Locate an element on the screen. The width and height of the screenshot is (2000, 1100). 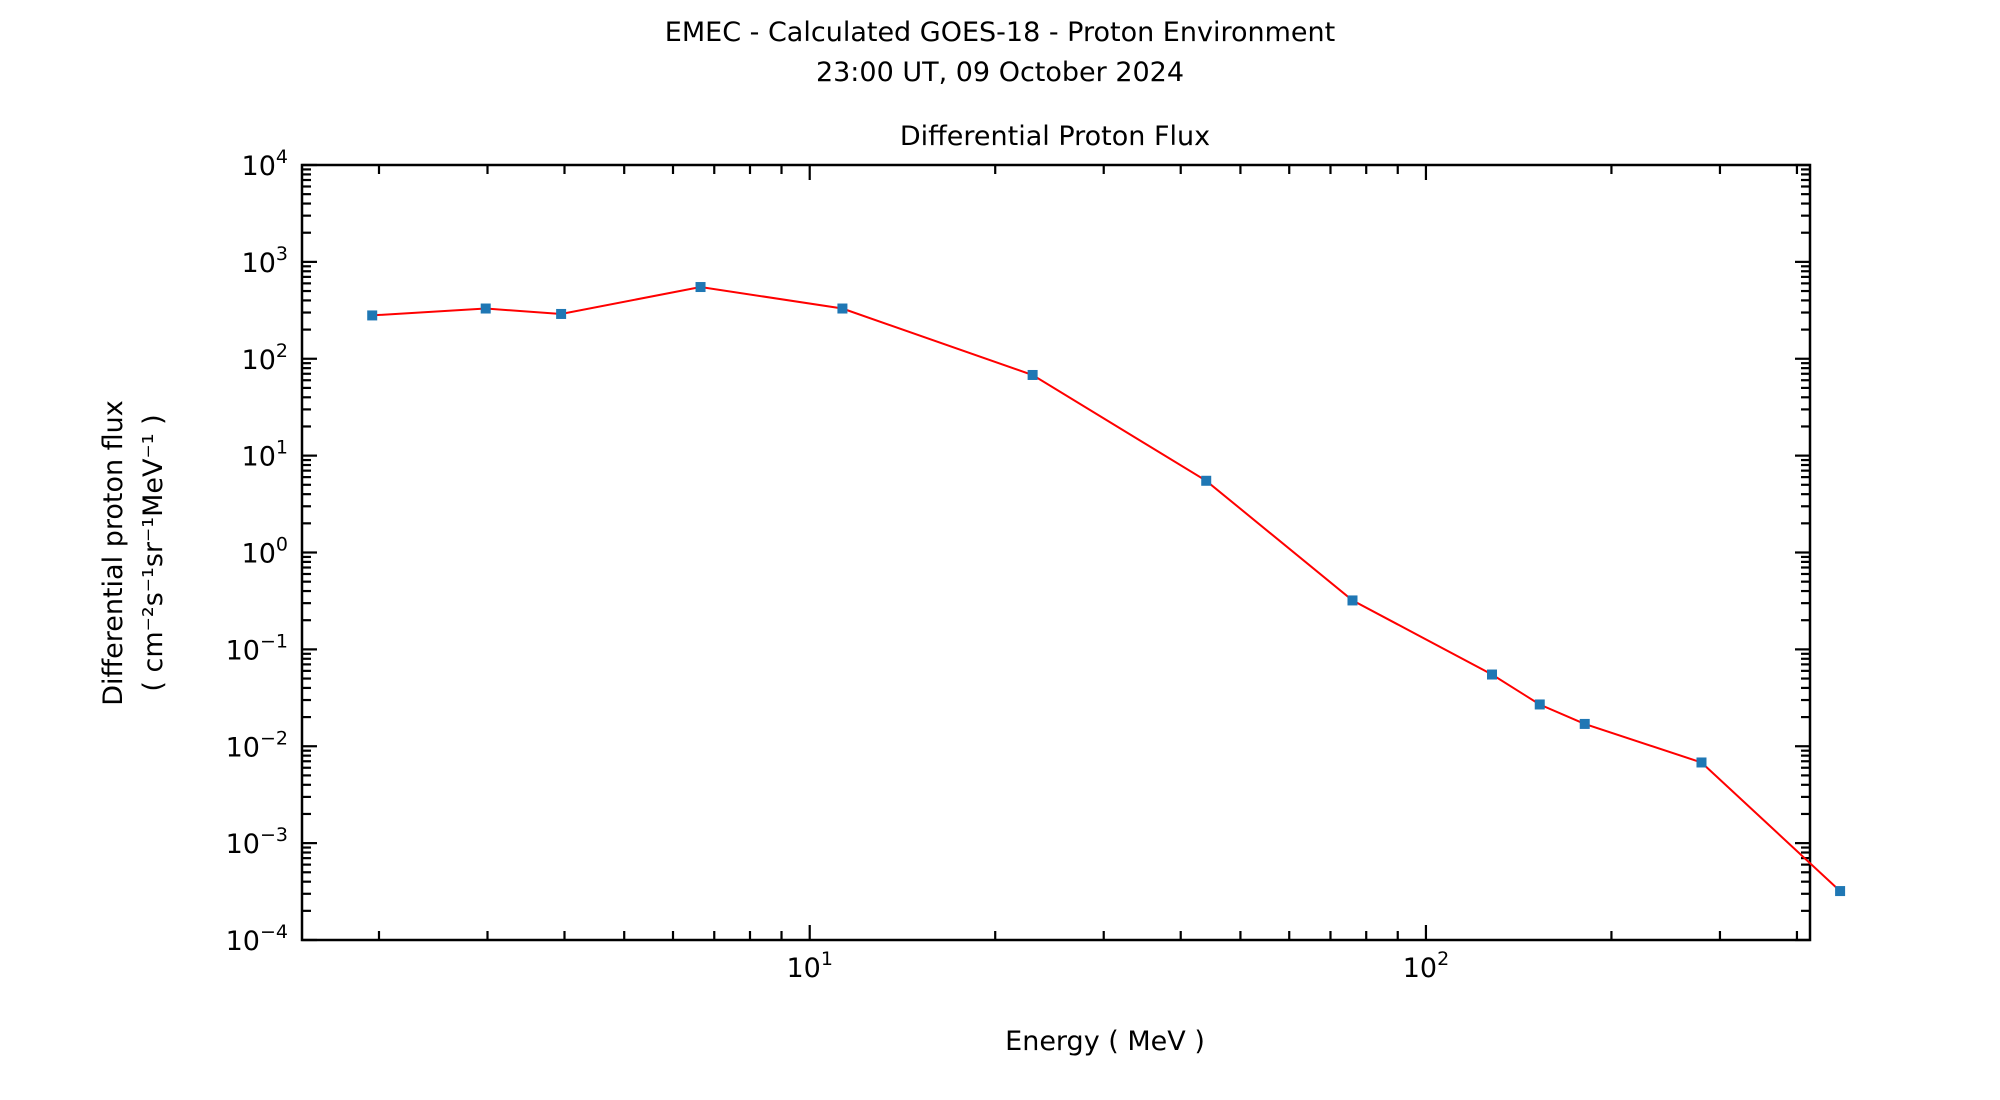
x-tick-label: 10¹ is located at coordinates (809, 966).